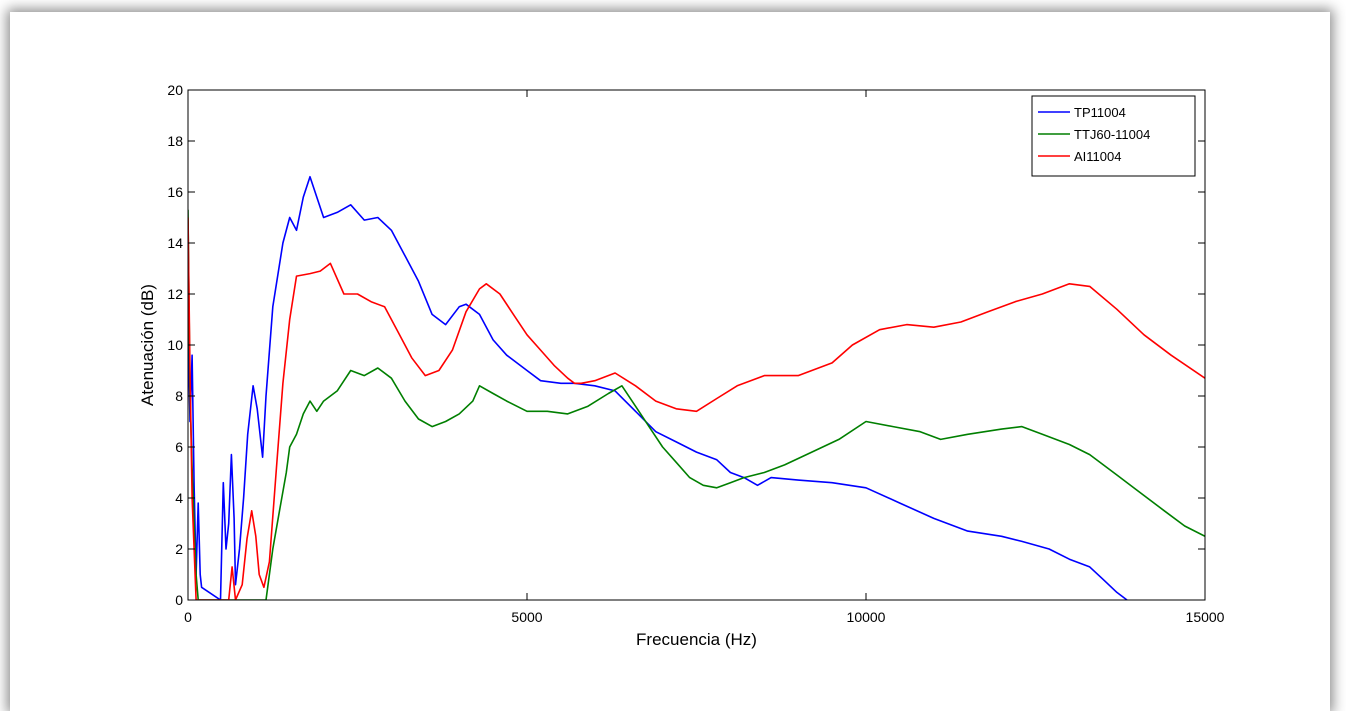 Image resolution: width=1346 pixels, height=711 pixels. I want to click on x-tick-label: 10000, so click(866, 617).